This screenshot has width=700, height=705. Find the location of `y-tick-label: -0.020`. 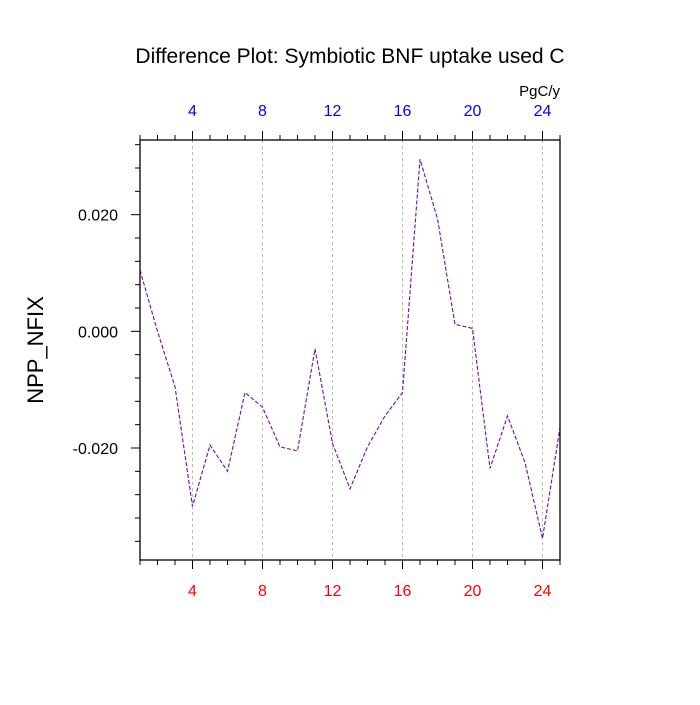

y-tick-label: -0.020 is located at coordinates (95, 449).